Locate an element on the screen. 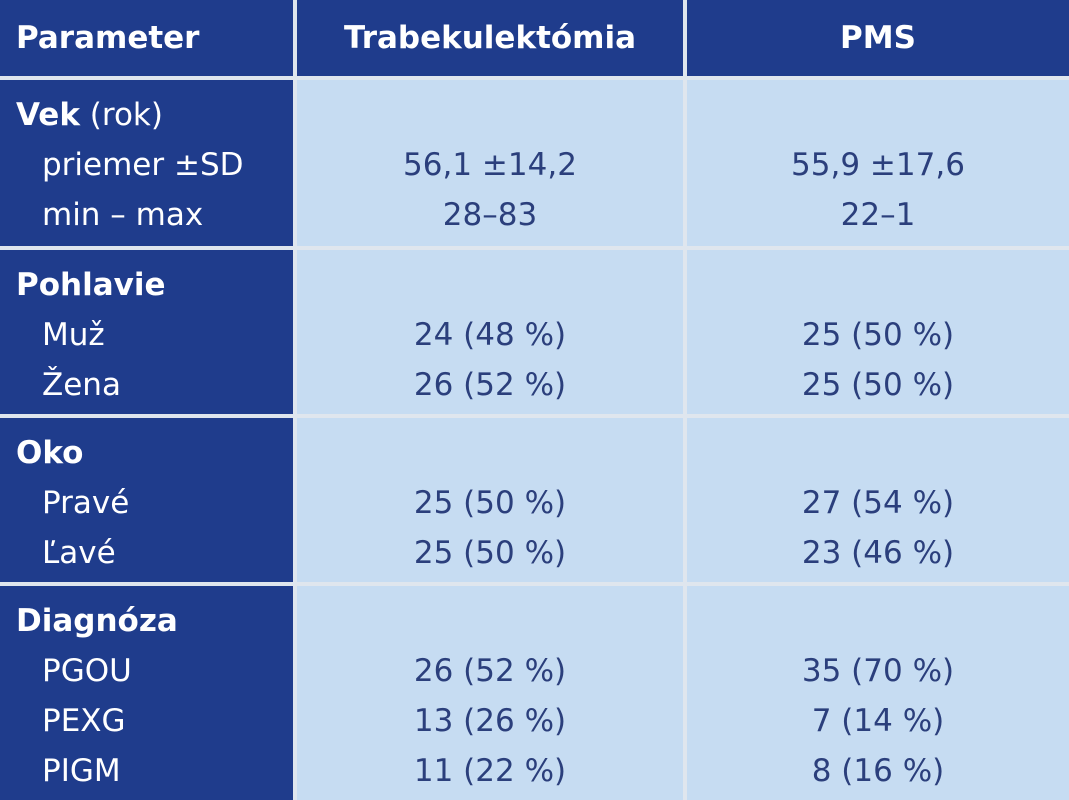  row-label: priemer ±SD is located at coordinates (143, 165).